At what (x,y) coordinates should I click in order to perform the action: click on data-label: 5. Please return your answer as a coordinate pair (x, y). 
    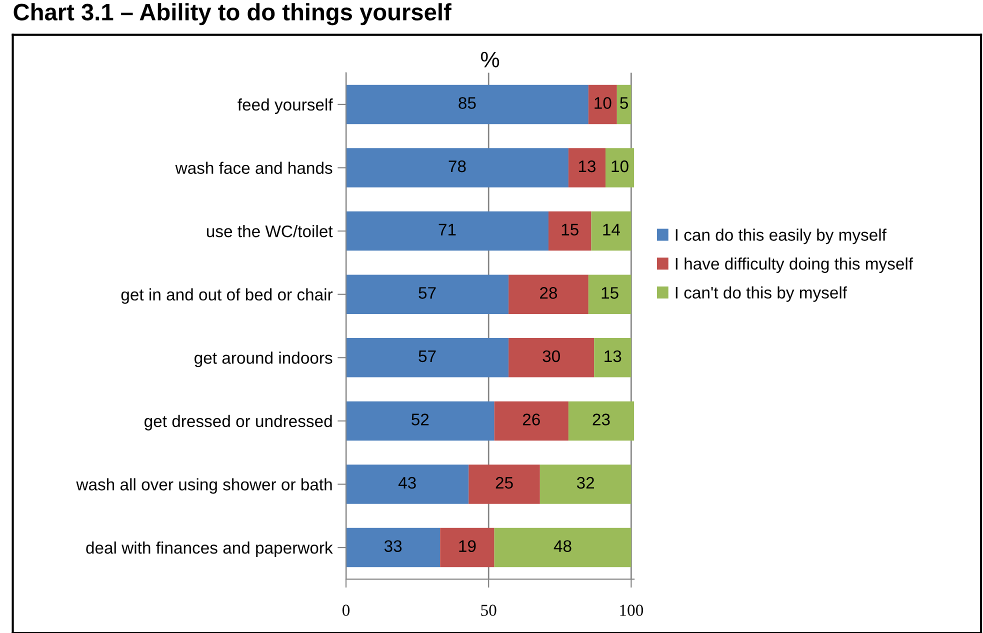
    Looking at the image, I should click on (624, 103).